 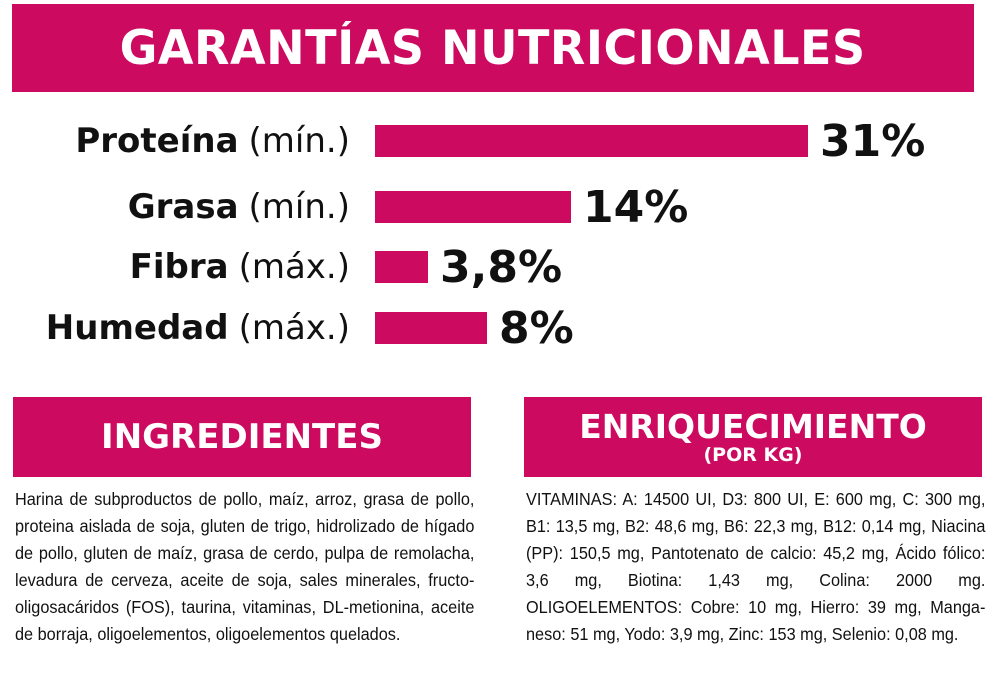 I want to click on chart-row: Proteína (mín.) 31%, so click(x=493, y=141).